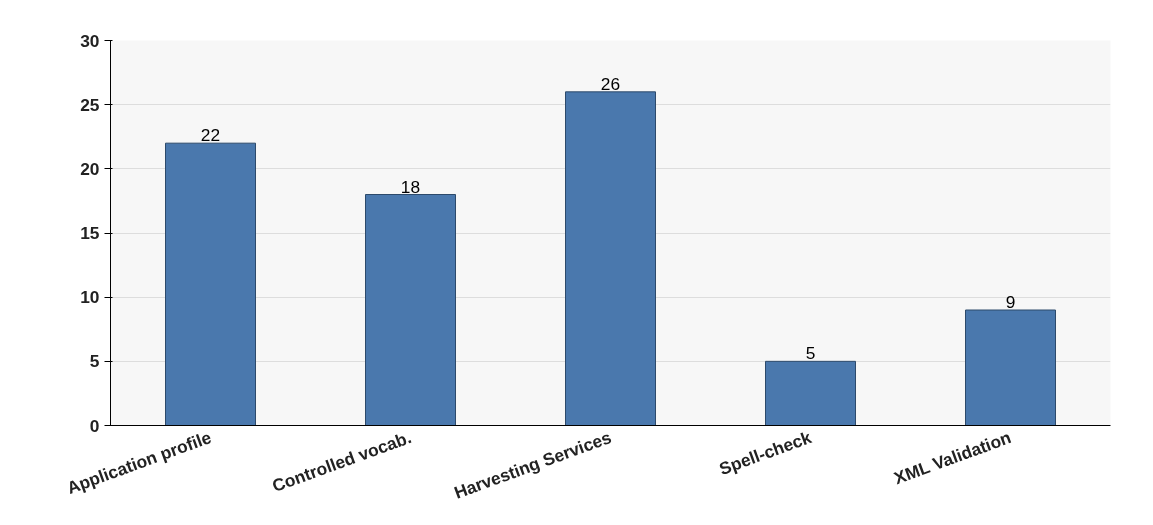 The image size is (1153, 525). I want to click on data-label: 22, so click(210, 135).